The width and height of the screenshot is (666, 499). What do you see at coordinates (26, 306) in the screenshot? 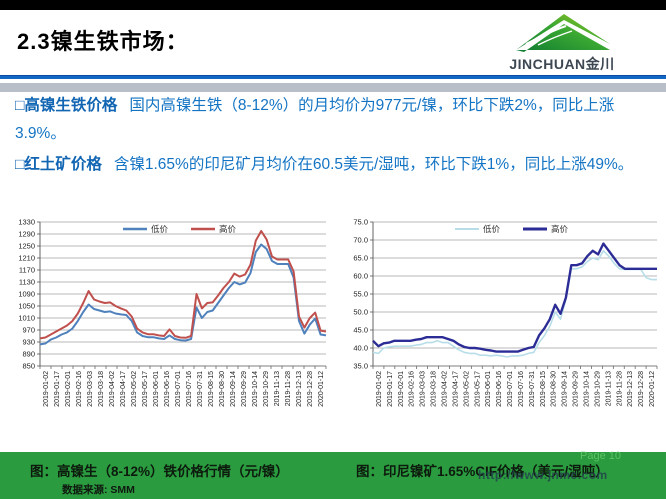
I see `svg-text: 1050` at bounding box center [26, 306].